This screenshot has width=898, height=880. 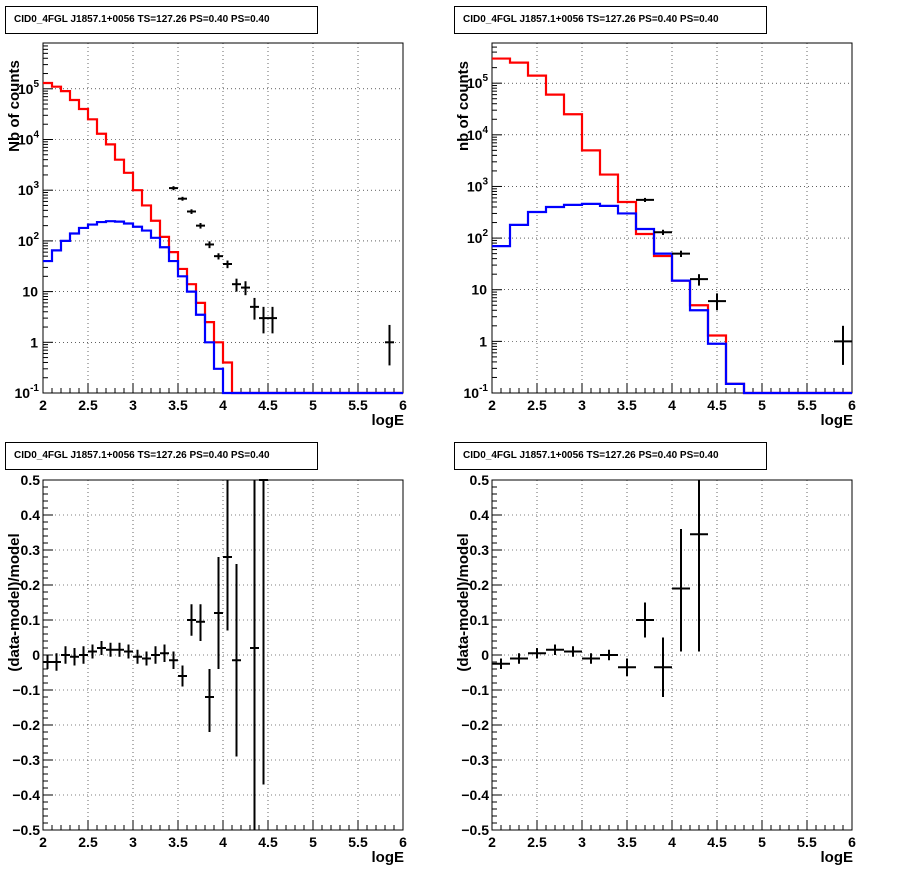 What do you see at coordinates (31, 620) in the screenshot?
I see `y-tick-label: 0.1` at bounding box center [31, 620].